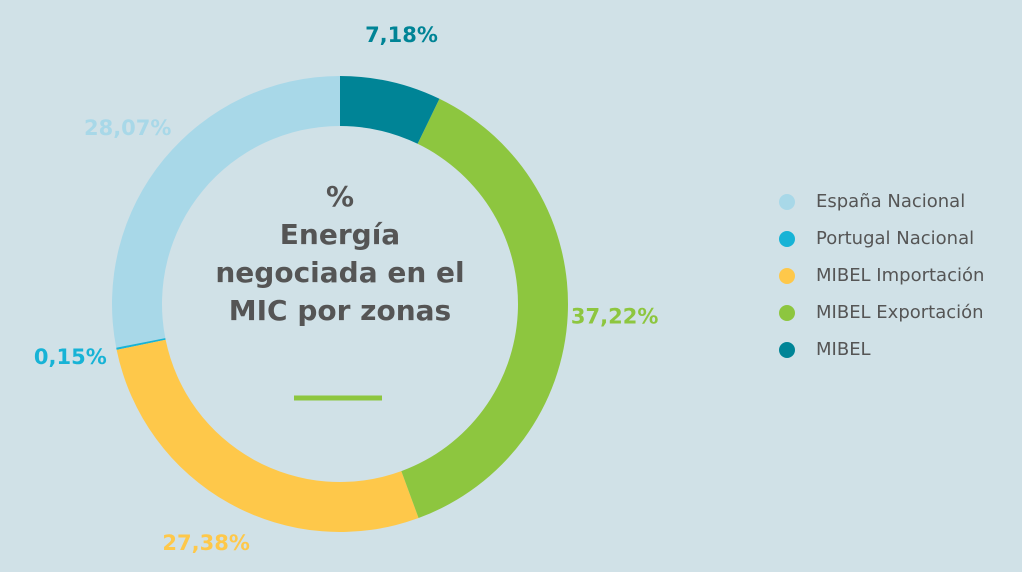 This screenshot has height=572, width=1022. I want to click on chart-subtitle-line: negociada en el, so click(340, 272).